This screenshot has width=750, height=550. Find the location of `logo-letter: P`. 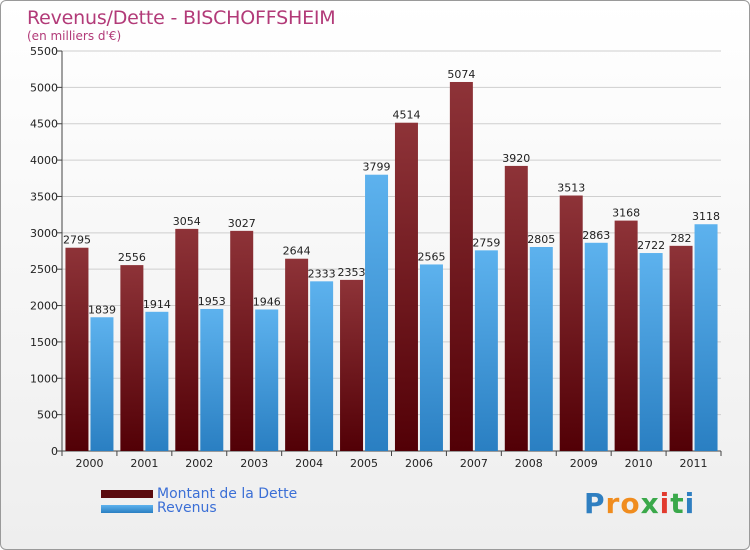

logo-letter: P is located at coordinates (595, 503).